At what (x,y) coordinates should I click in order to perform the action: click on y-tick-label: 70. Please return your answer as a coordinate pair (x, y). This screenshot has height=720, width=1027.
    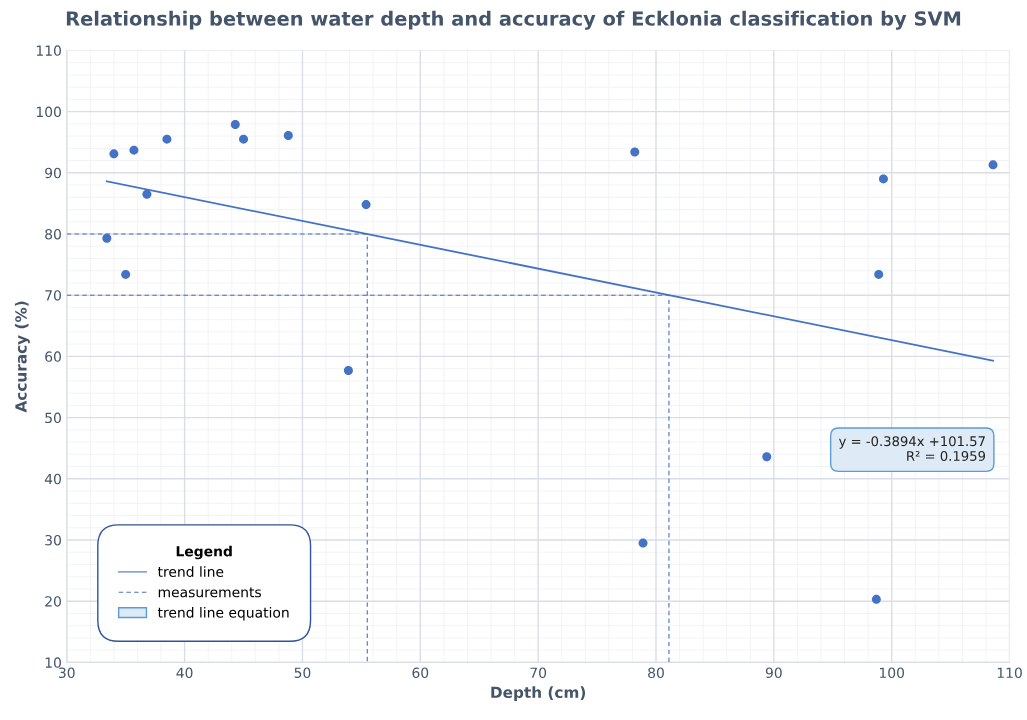
    Looking at the image, I should click on (53, 295).